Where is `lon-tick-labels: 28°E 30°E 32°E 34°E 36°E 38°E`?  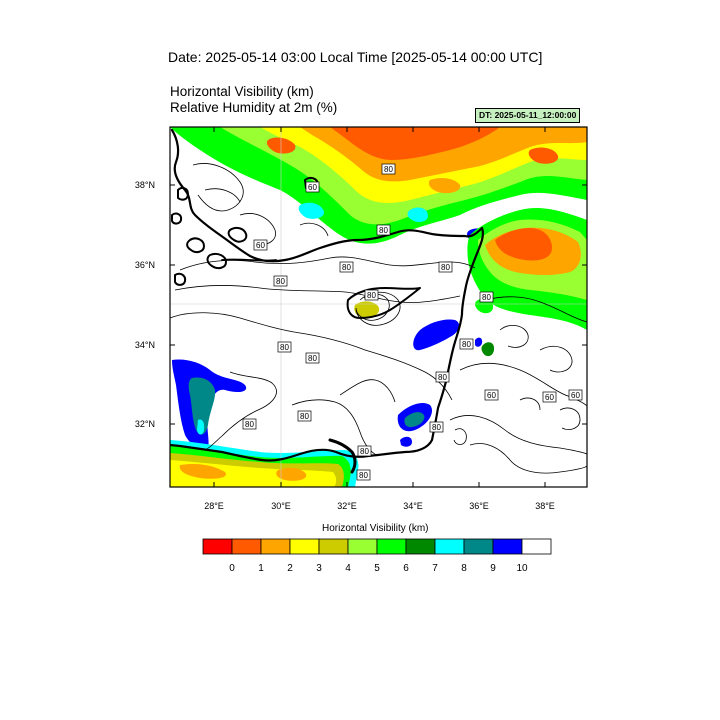
lon-tick-labels: 28°E 30°E 32°E 34°E 36°E 38°E is located at coordinates (379, 506).